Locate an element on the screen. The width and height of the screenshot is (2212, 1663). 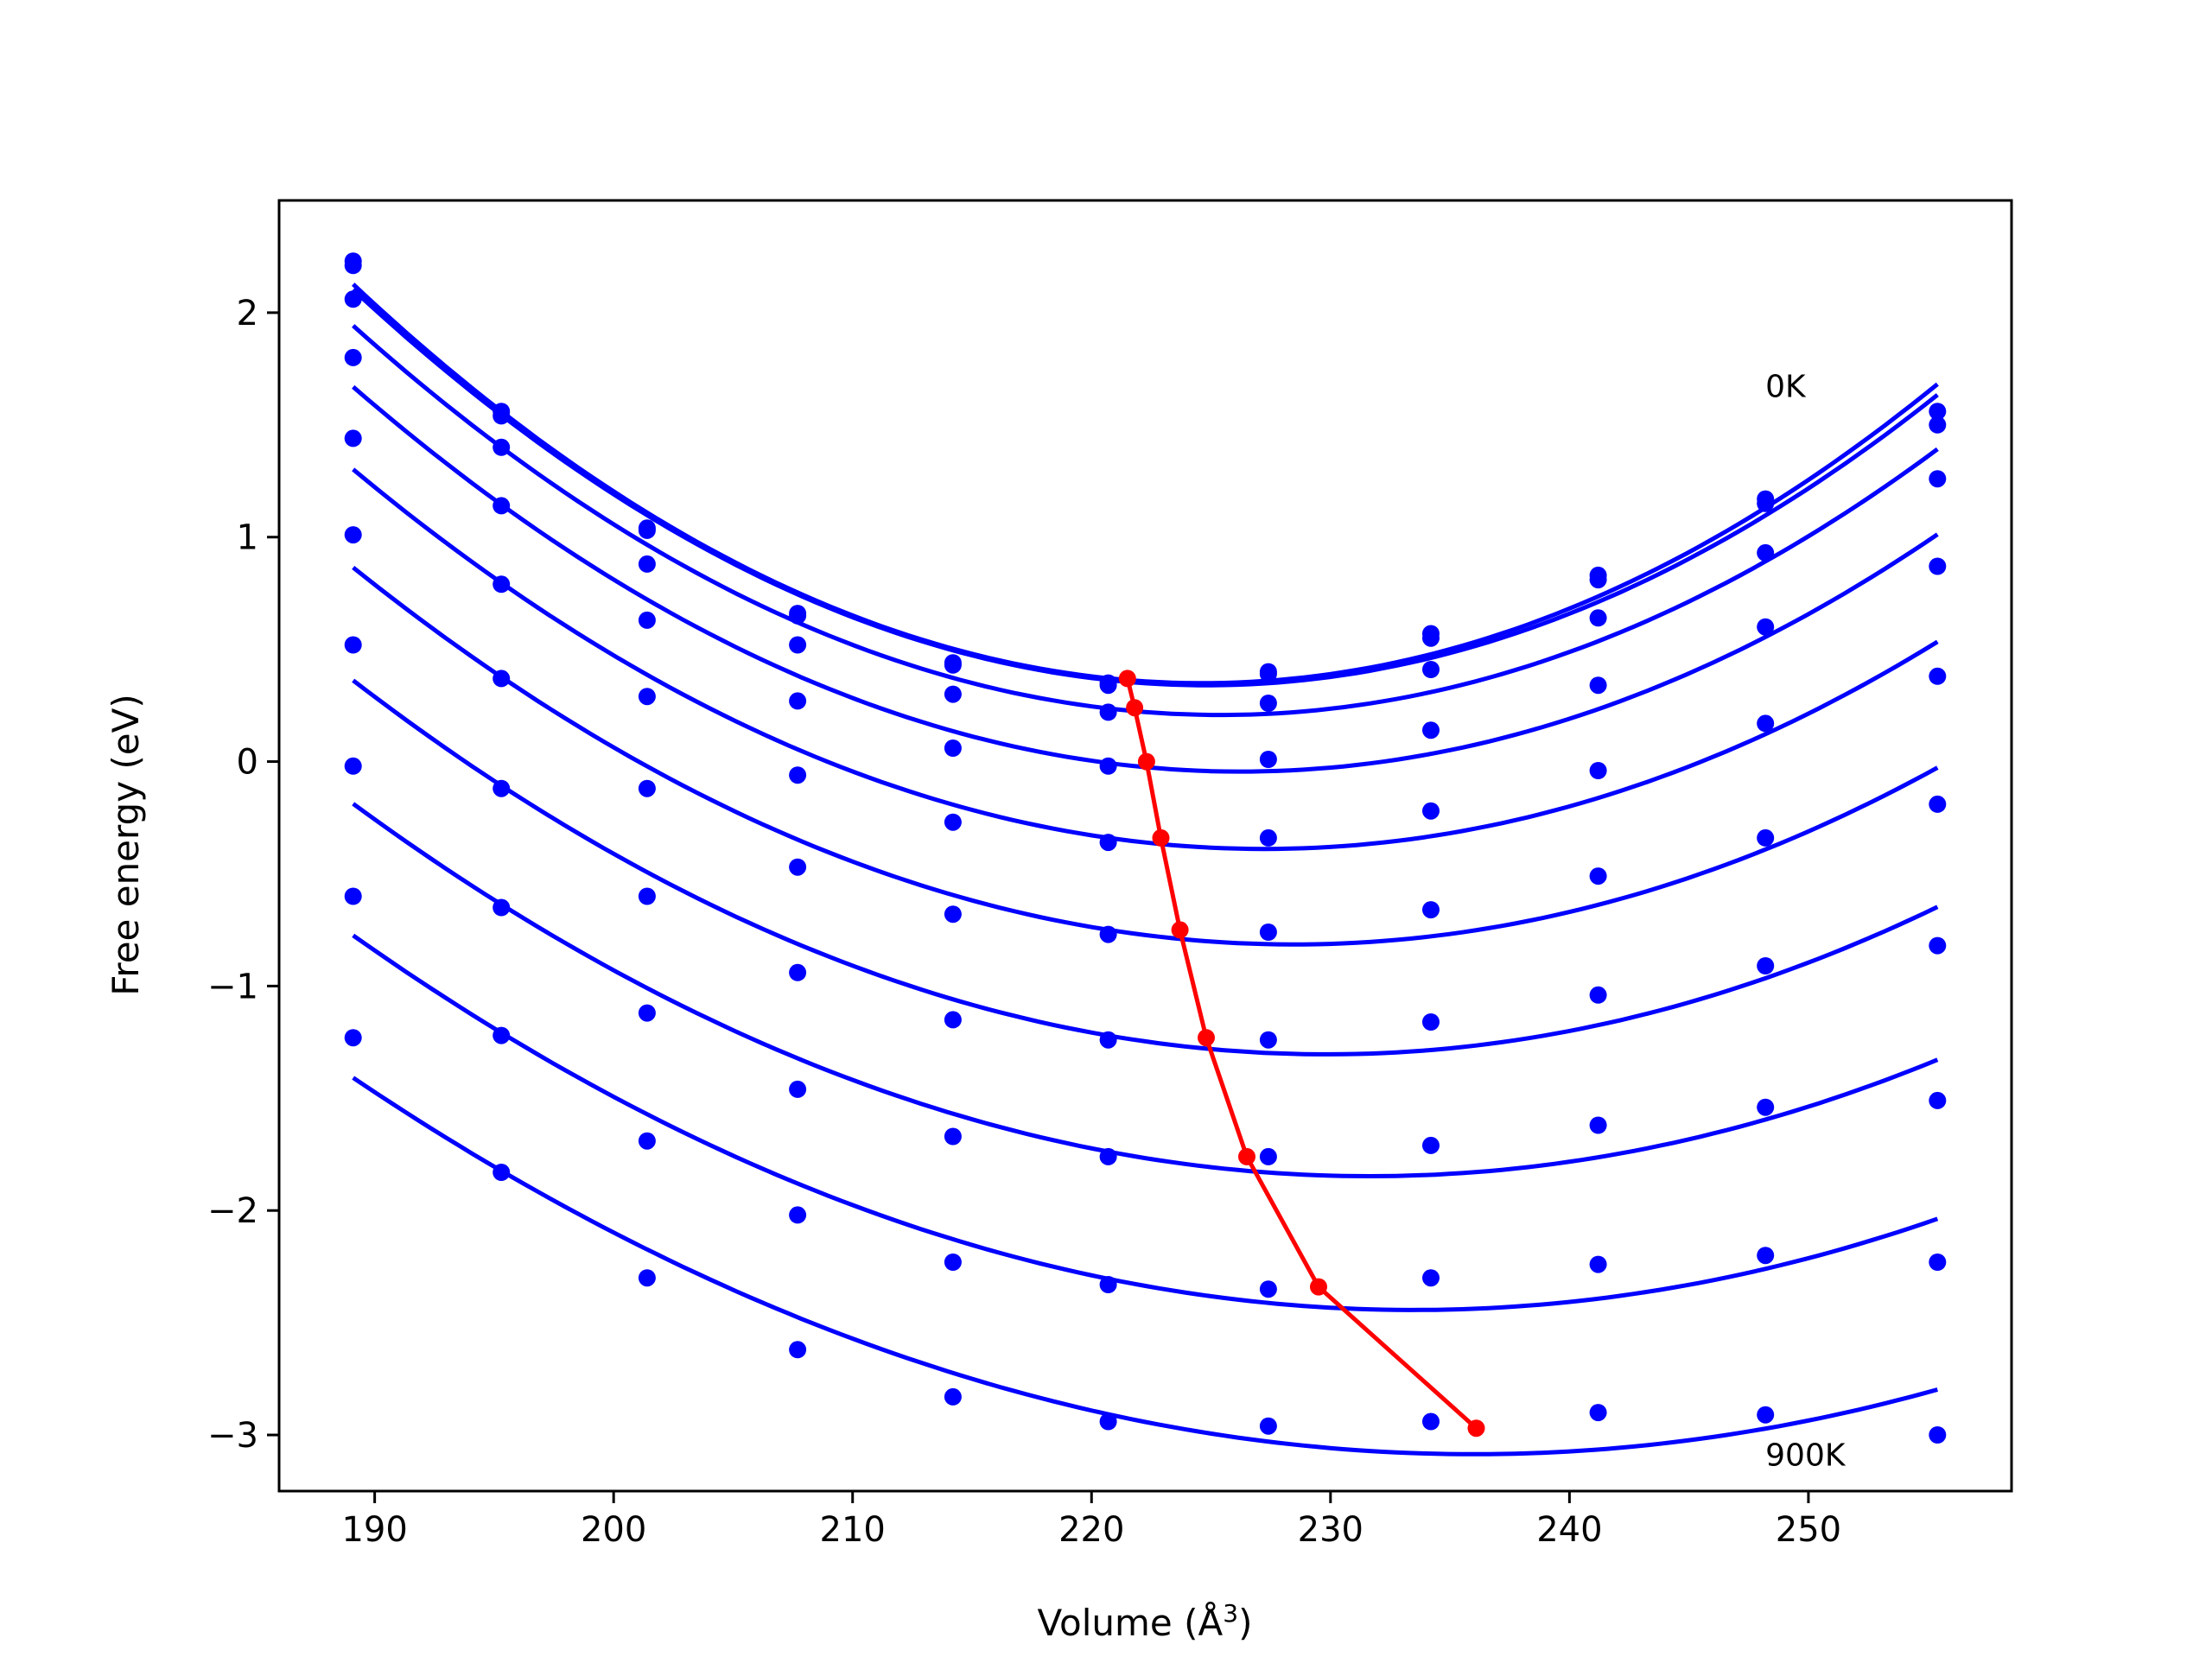
y-tick-label: −3 is located at coordinates (232, 1436).